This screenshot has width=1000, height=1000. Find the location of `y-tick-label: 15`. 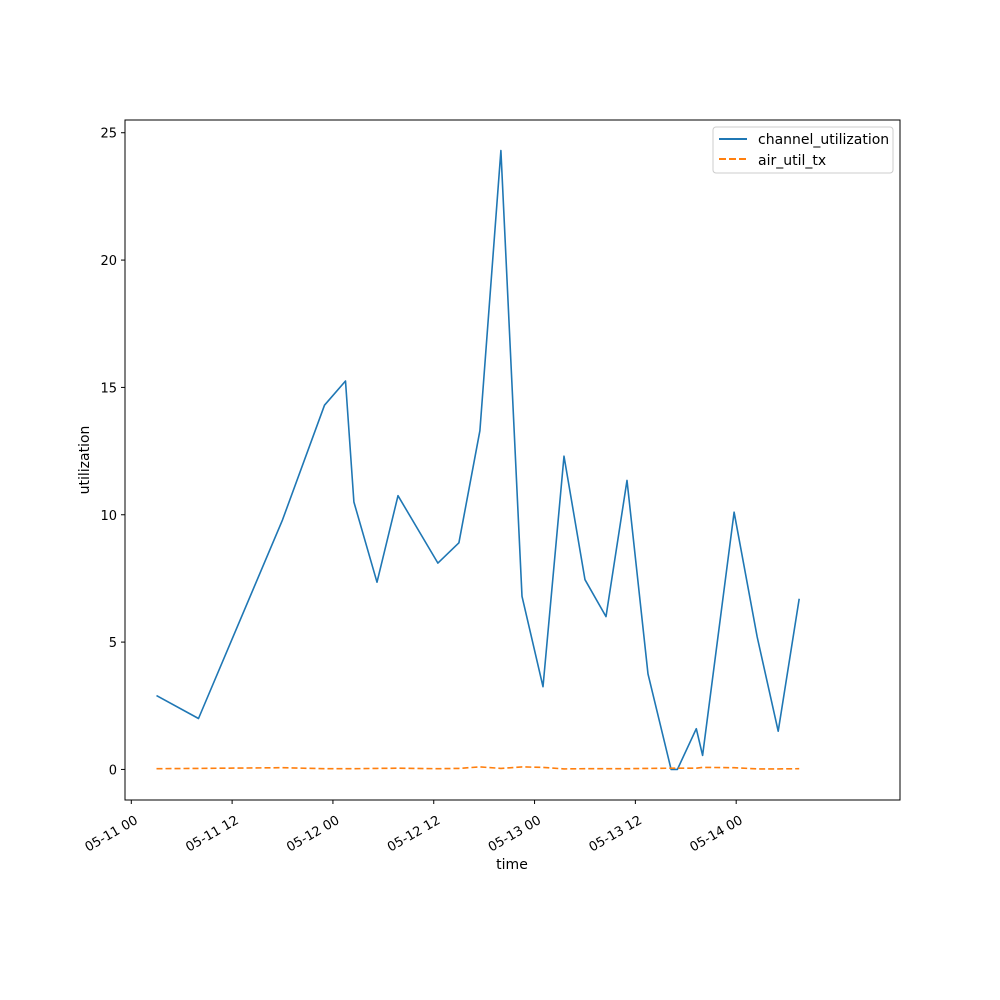

y-tick-label: 15 is located at coordinates (108, 388).